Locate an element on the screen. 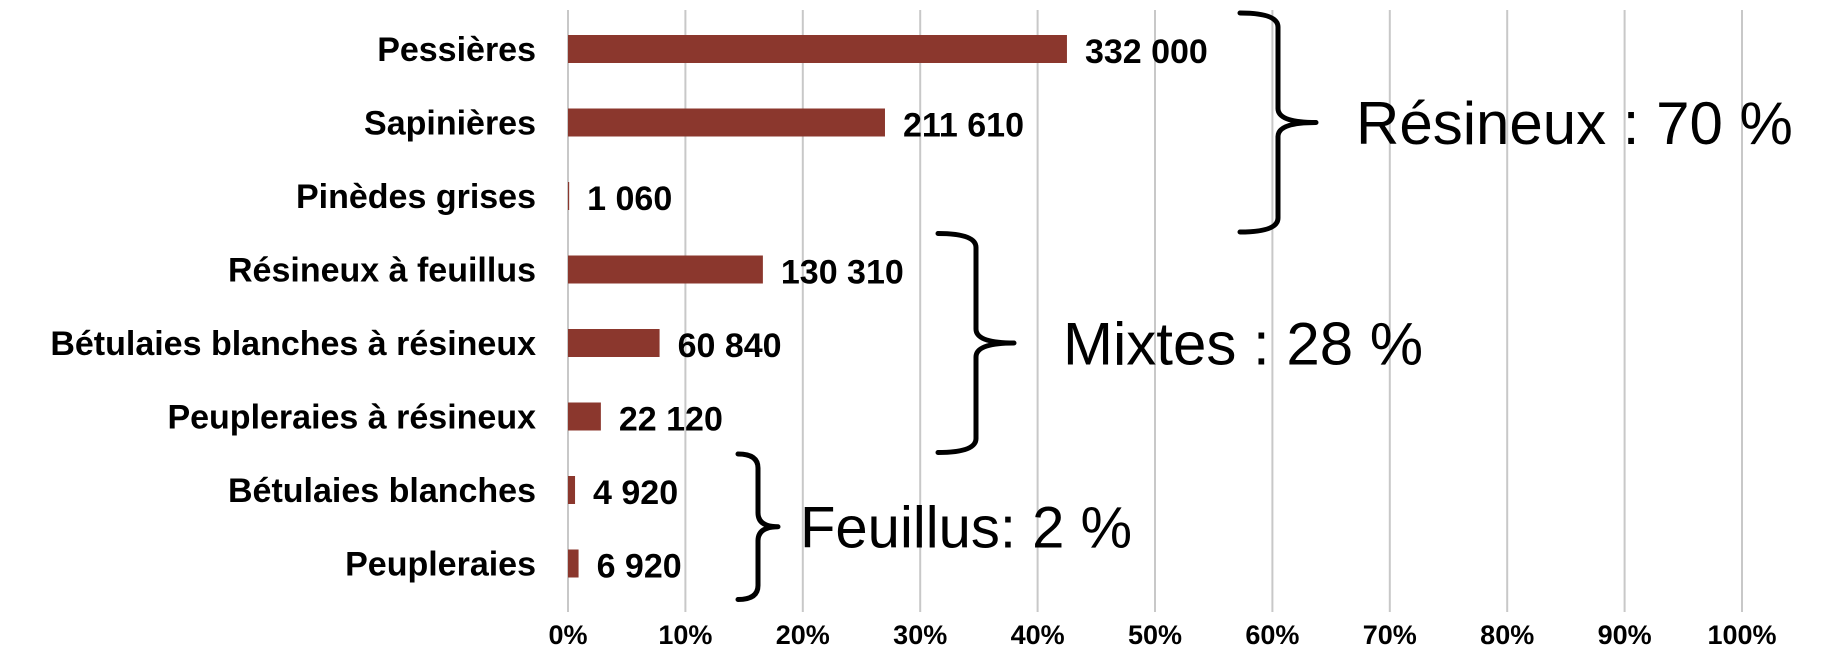 Image resolution: width=1843 pixels, height=647 pixels. category-label: Pinèdes grises is located at coordinates (416, 197).